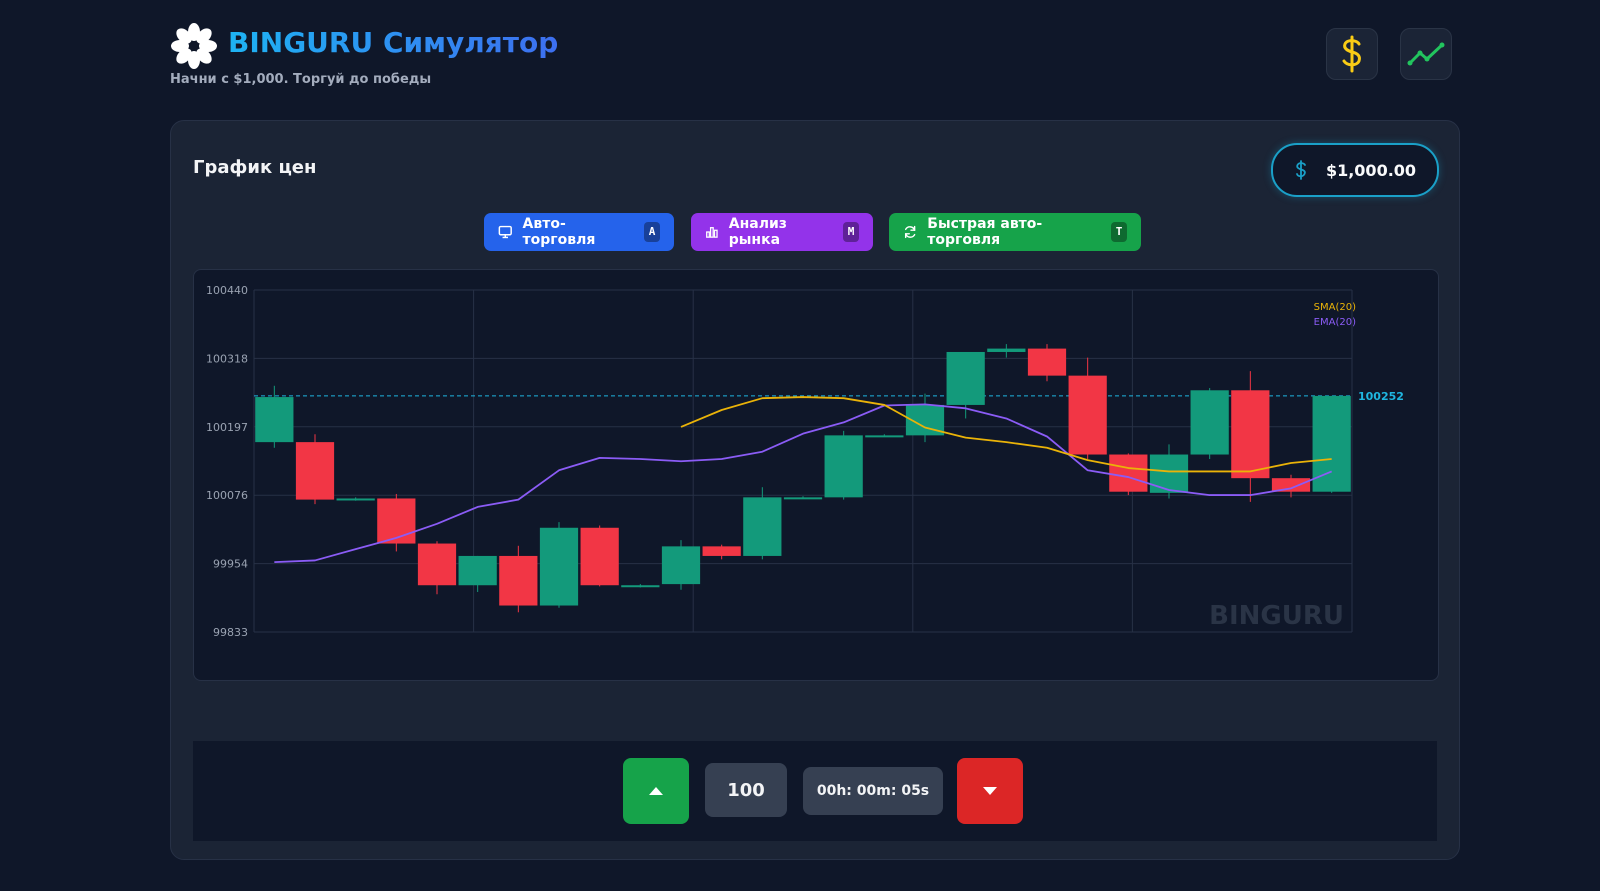 The height and width of the screenshot is (891, 1600). I want to click on fast-auto-trade-button: Быстрая авто-торговля T, so click(1015, 232).